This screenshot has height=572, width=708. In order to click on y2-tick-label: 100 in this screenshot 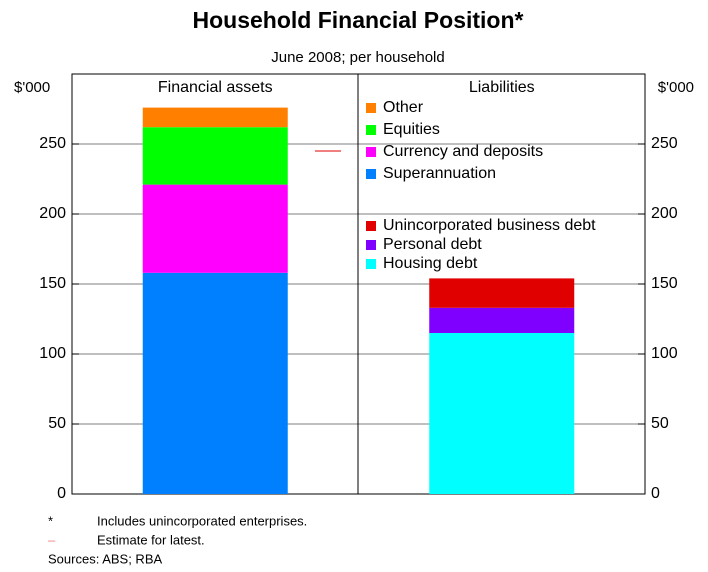, I will do `click(664, 353)`.